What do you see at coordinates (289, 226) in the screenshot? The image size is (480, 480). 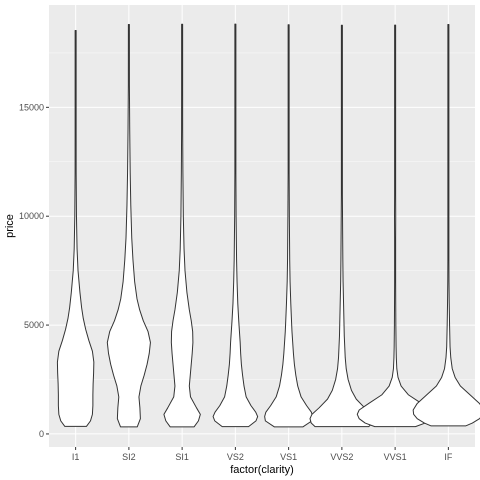 I see `violin-vs1` at bounding box center [289, 226].